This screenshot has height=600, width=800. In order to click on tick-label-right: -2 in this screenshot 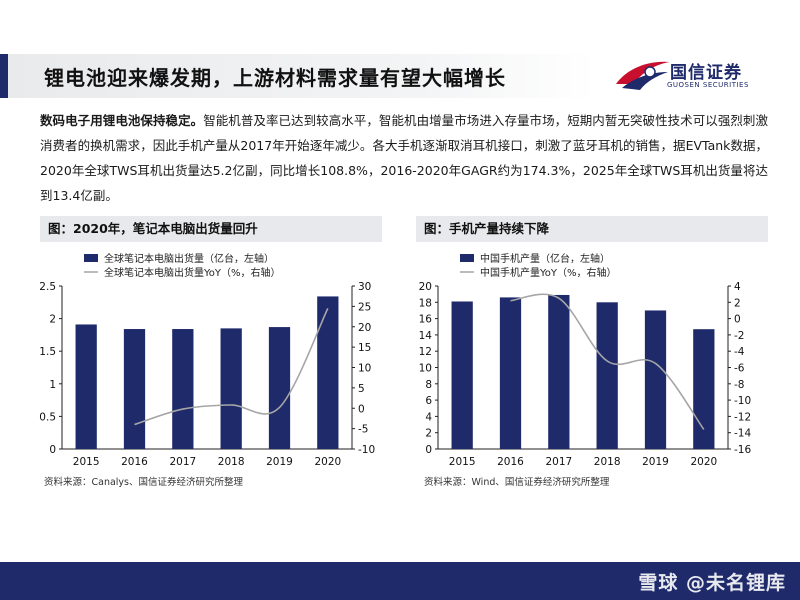, I will do `click(739, 336)`.